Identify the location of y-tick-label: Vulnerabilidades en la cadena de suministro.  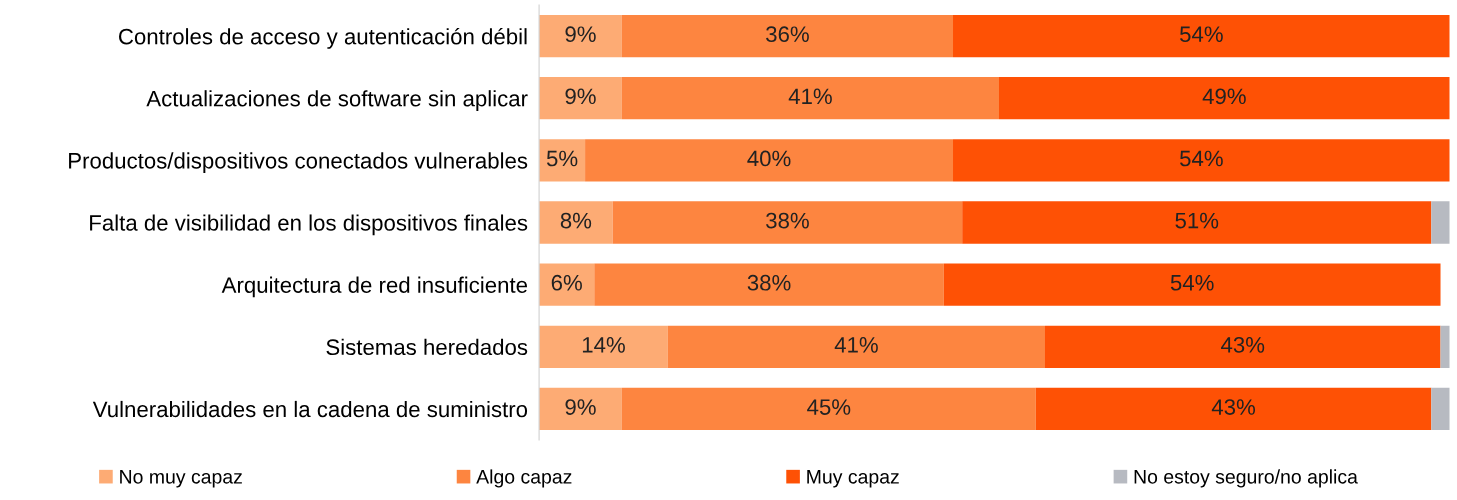
(310, 409).